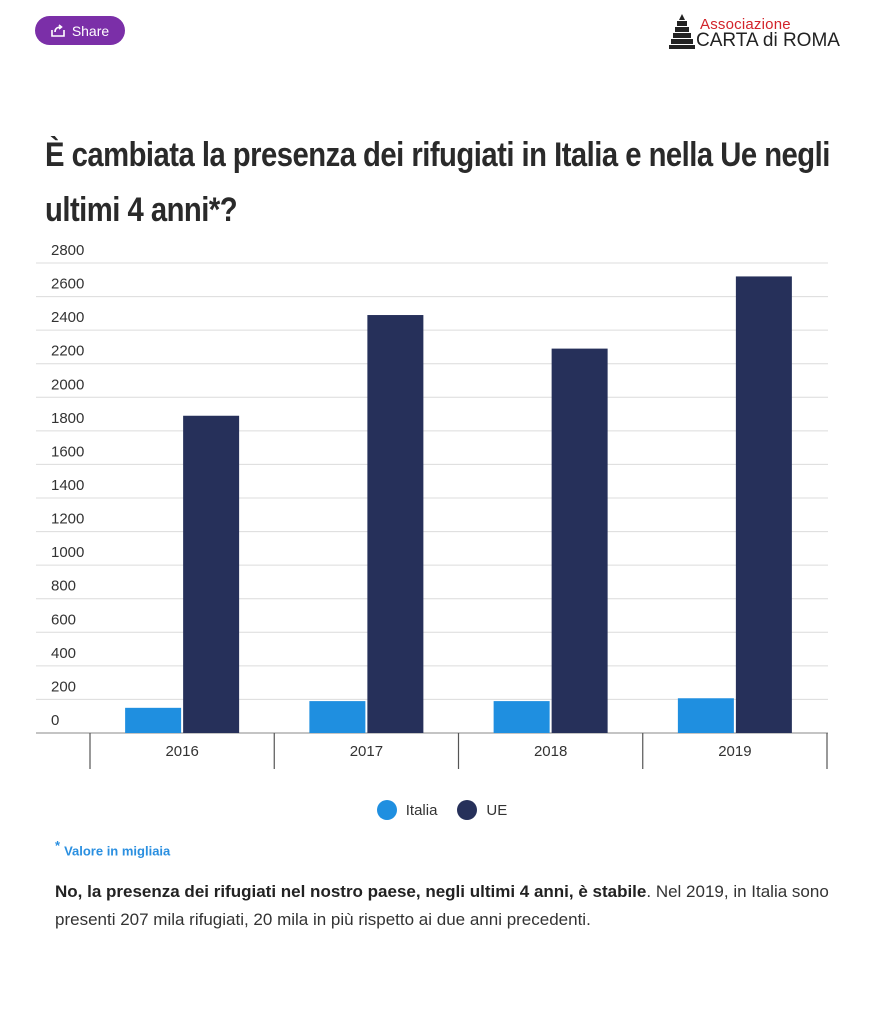 This screenshot has height=1024, width=884. I want to click on bar-italia-2019, so click(705, 715).